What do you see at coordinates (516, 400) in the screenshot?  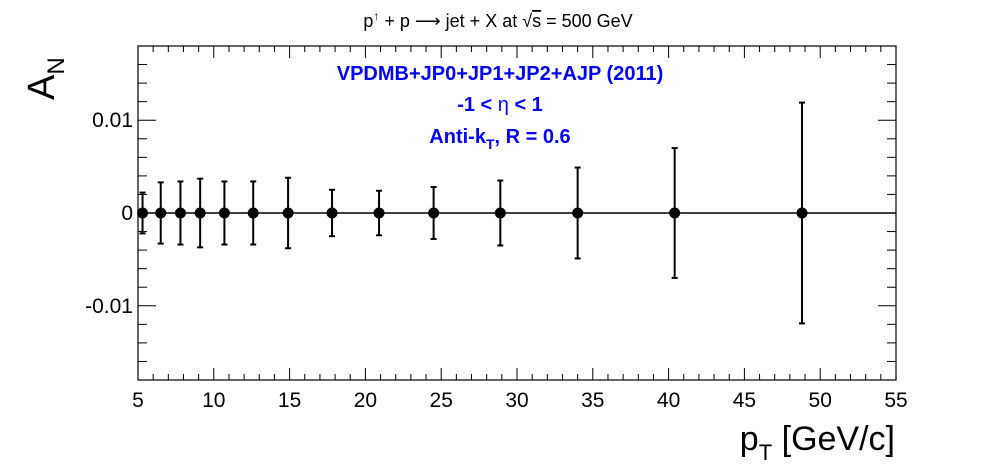 I see `x-tick-label: 30` at bounding box center [516, 400].